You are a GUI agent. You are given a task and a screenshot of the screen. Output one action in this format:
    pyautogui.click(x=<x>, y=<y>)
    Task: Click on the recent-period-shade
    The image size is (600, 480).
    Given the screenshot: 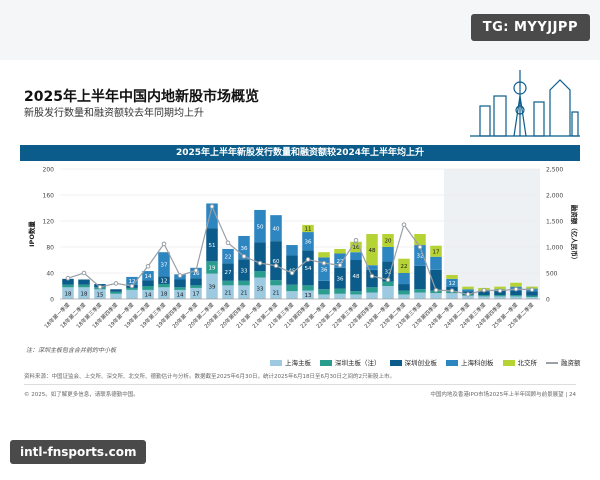 What is the action you would take?
    pyautogui.click(x=492, y=234)
    